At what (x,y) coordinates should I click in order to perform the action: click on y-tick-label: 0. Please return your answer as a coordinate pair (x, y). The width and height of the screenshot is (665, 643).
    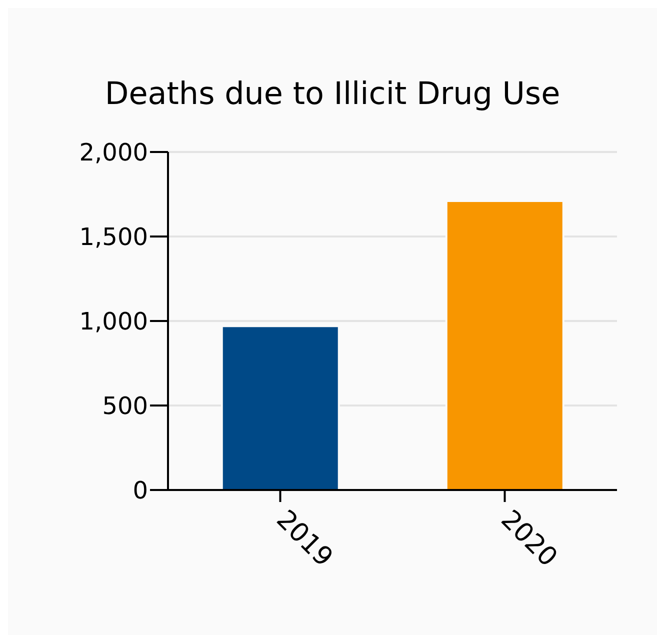
    Looking at the image, I should click on (140, 490).